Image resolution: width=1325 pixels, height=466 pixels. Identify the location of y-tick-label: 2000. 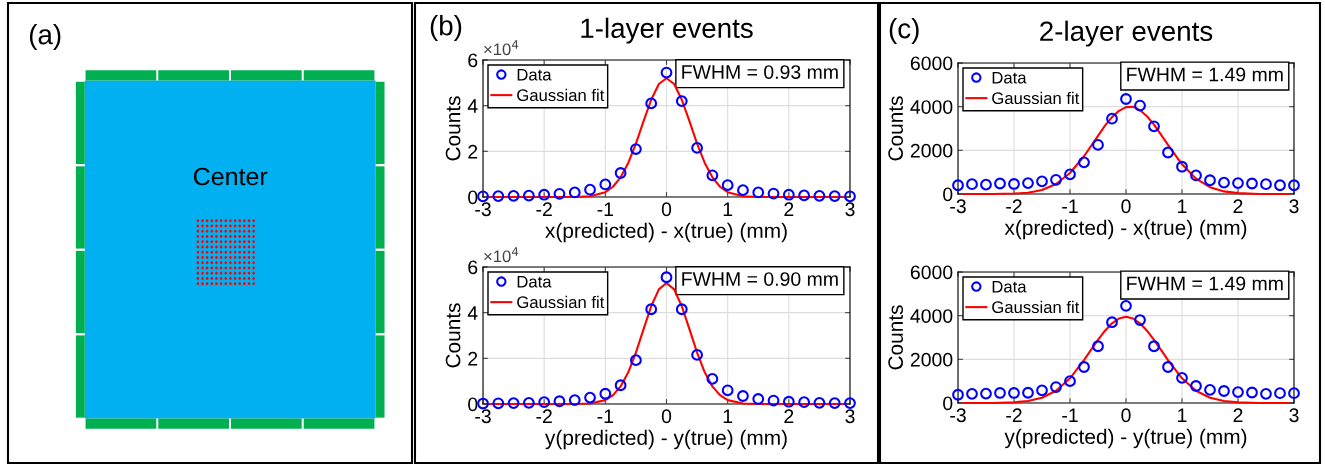
(931, 359).